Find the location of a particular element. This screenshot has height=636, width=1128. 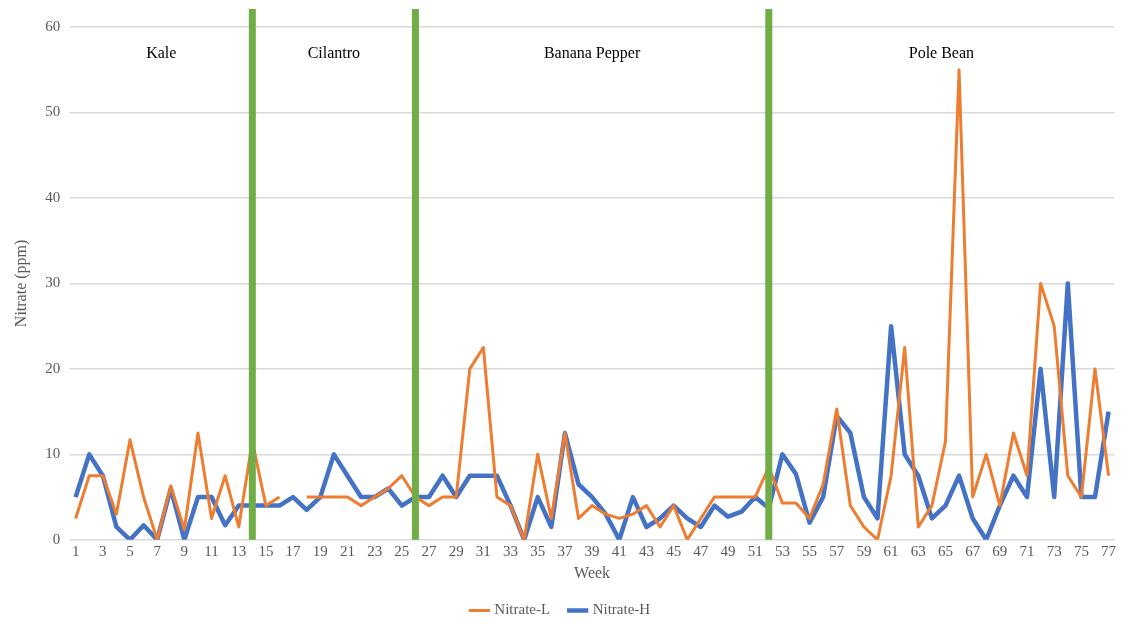

x-tick-label: 19 is located at coordinates (320, 550).